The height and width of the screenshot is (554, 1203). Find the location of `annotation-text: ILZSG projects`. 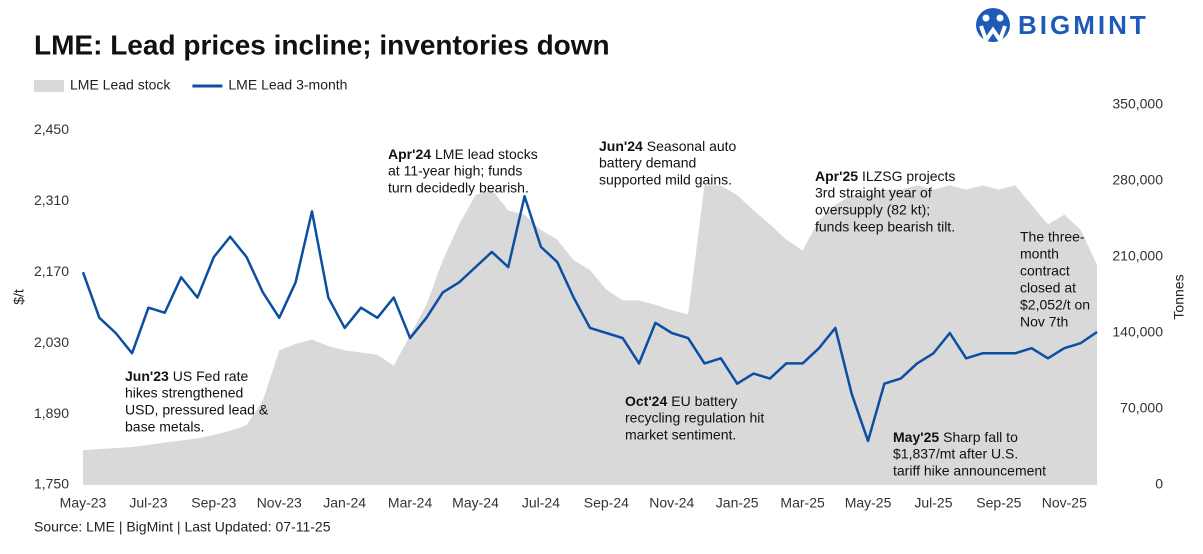

annotation-text: ILZSG projects is located at coordinates (908, 176).